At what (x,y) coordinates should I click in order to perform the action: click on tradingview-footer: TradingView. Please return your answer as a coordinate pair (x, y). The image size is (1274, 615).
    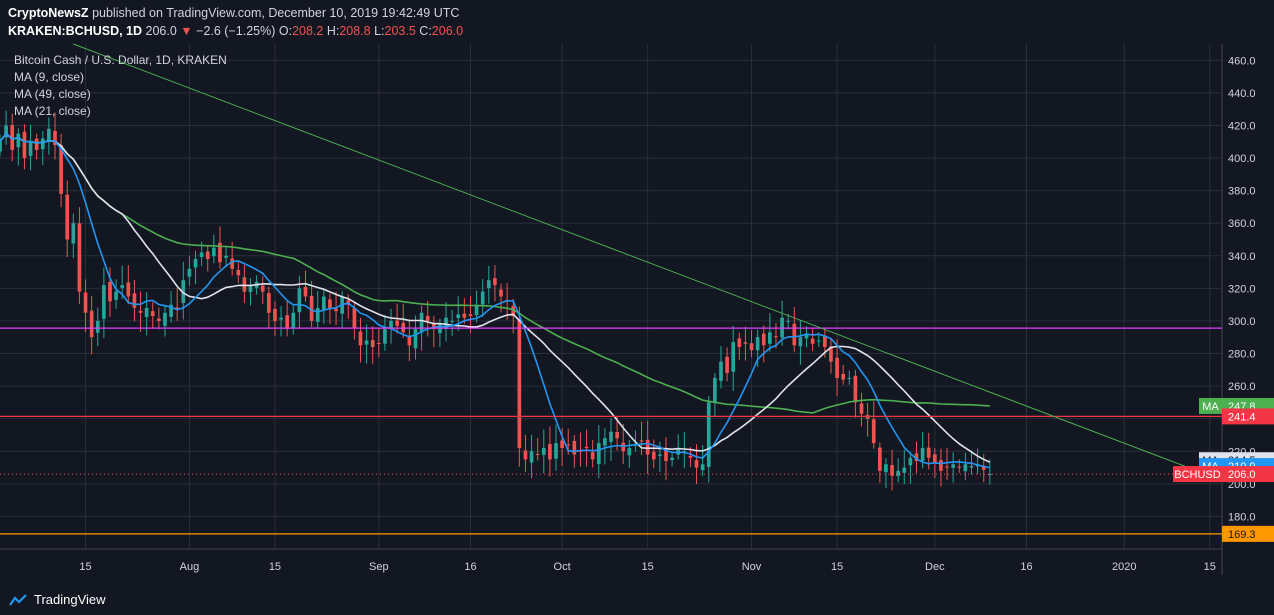
    Looking at the image, I should click on (57, 599).